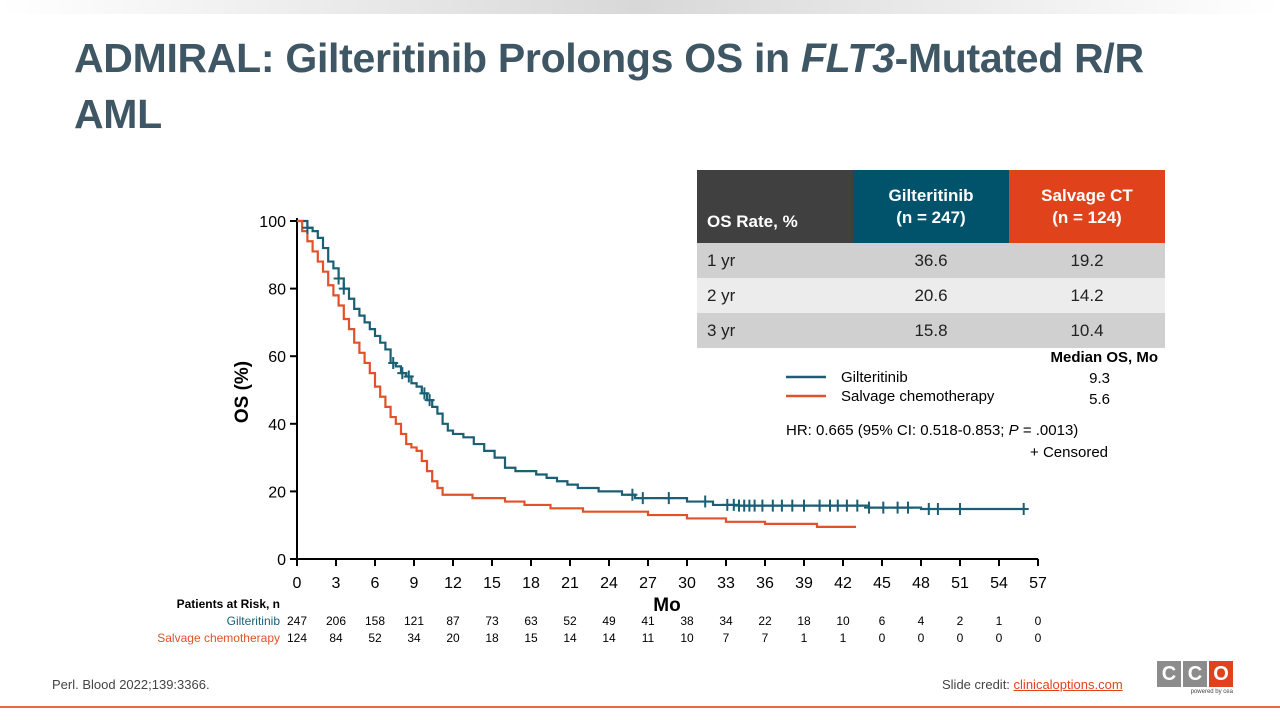 The height and width of the screenshot is (720, 1280). Describe the element at coordinates (570, 583) in the screenshot. I see `x-tick-label: 21` at that location.